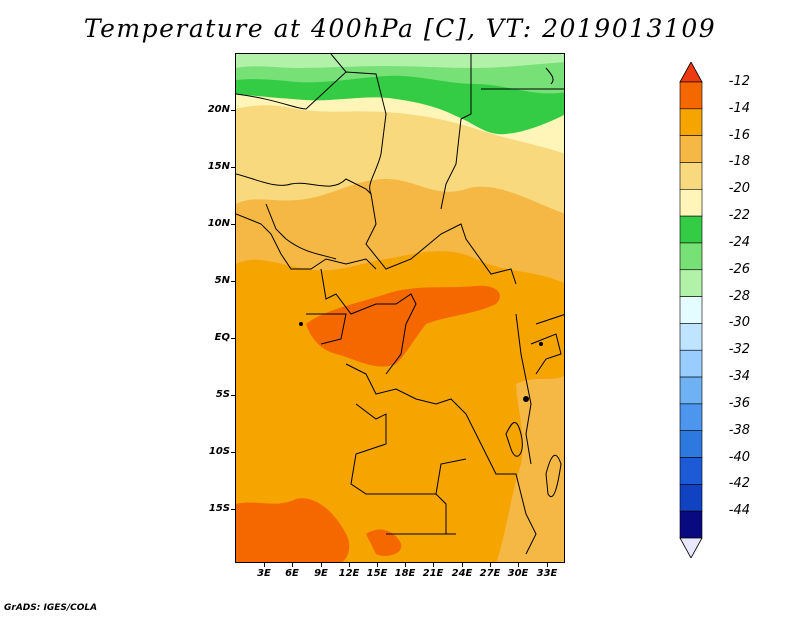  I want to click on field-band-12-14-equator, so click(403, 326).